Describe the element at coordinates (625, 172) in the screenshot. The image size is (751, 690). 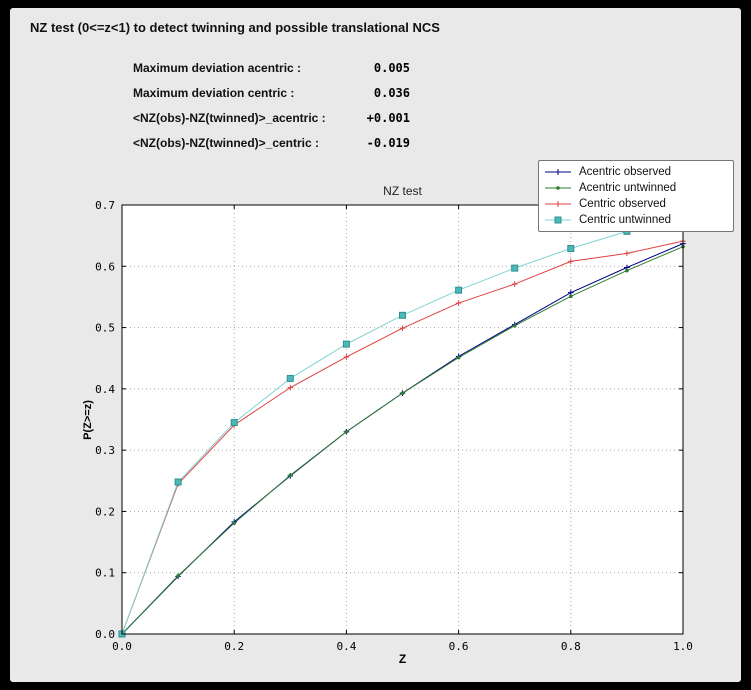
I see `legend-label: Acentric observed` at that location.